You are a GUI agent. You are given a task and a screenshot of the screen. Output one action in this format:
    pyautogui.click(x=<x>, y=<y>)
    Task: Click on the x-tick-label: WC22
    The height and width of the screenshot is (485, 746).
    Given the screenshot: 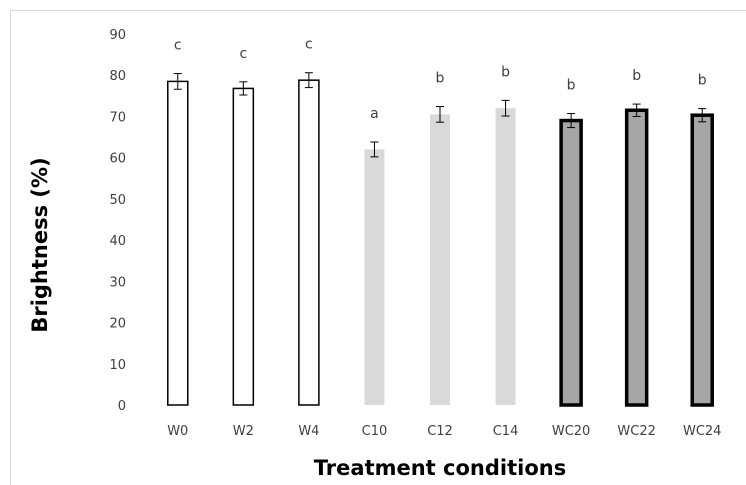 What is the action you would take?
    pyautogui.click(x=636, y=431)
    